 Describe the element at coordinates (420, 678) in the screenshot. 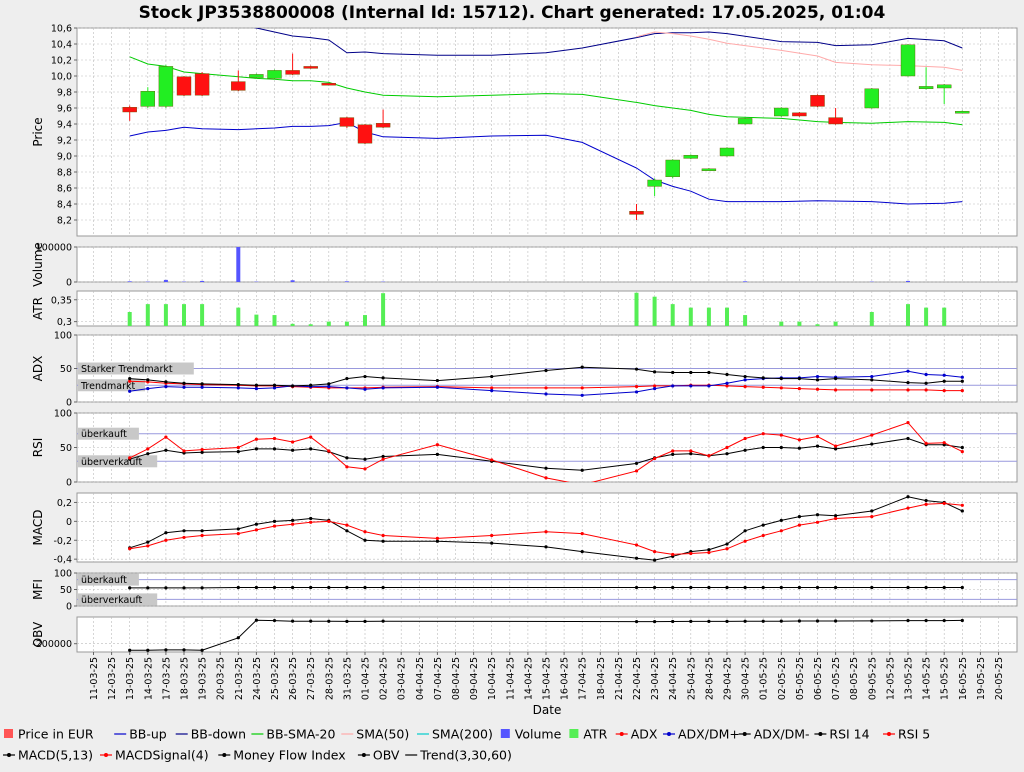

I see `x-tick-label: 04-04-25` at that location.